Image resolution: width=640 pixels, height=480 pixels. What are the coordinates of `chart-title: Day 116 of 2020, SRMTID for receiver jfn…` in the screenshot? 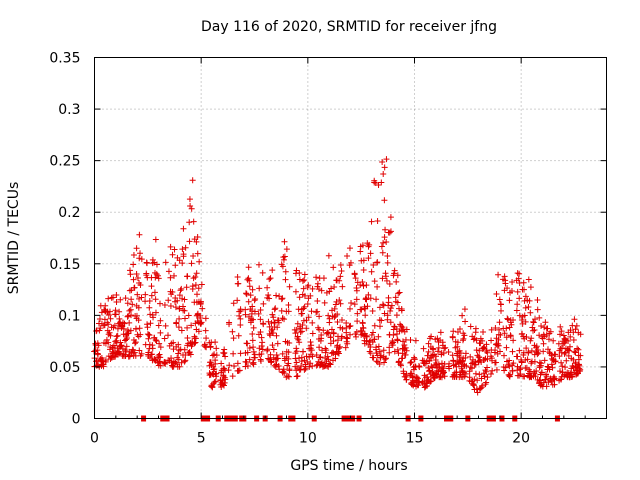 It's located at (349, 27).